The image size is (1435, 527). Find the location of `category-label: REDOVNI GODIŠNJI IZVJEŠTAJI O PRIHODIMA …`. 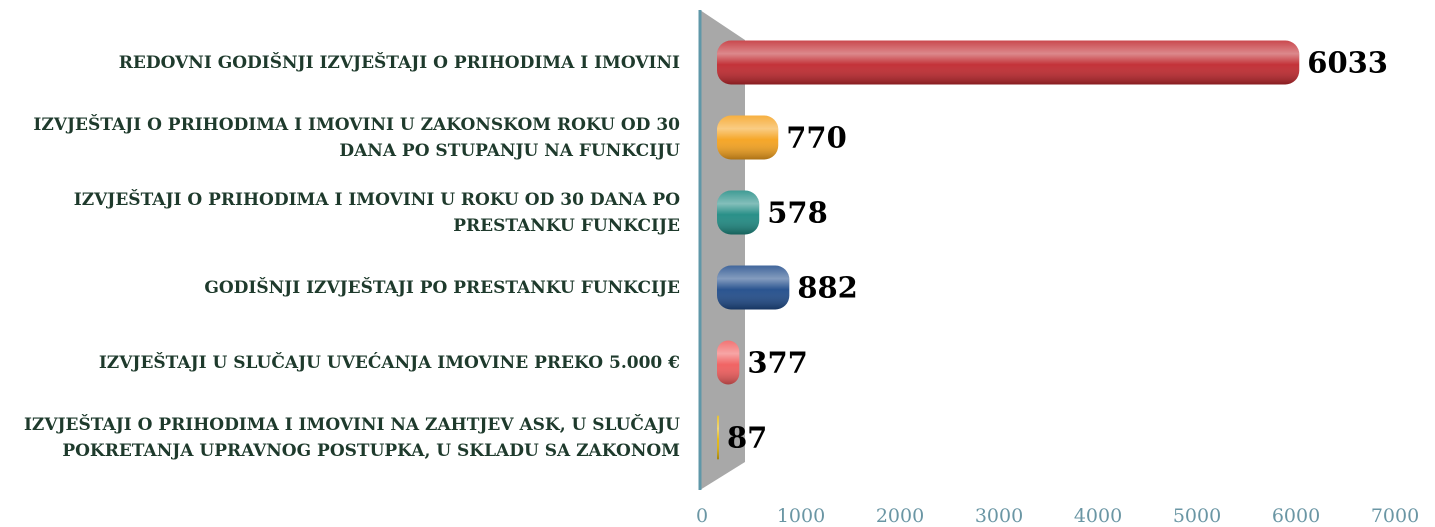

category-label: REDOVNI GODIŠNJI IZVJEŠTAJI O PRIHODIMA … is located at coordinates (399, 62).